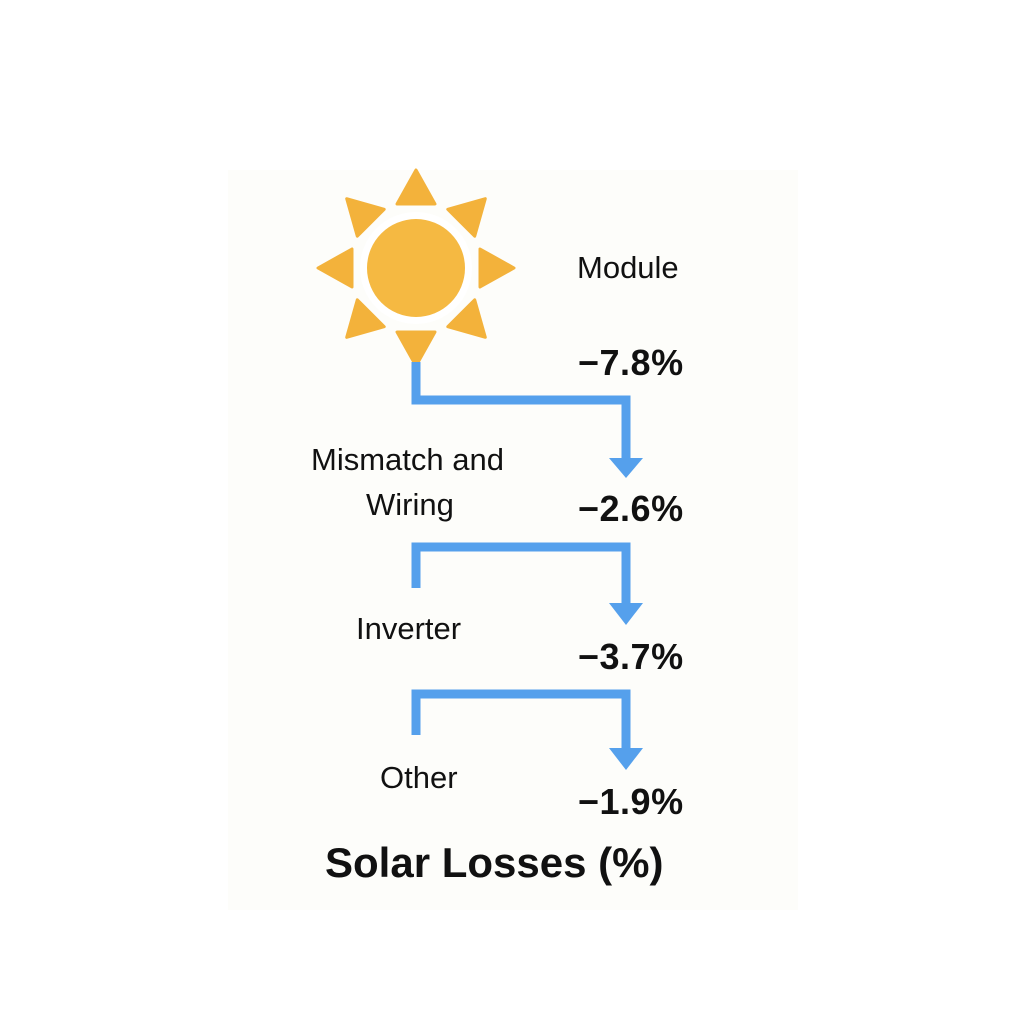 The height and width of the screenshot is (1024, 1024). I want to click on stage-label-inverter: Inverter, so click(409, 628).